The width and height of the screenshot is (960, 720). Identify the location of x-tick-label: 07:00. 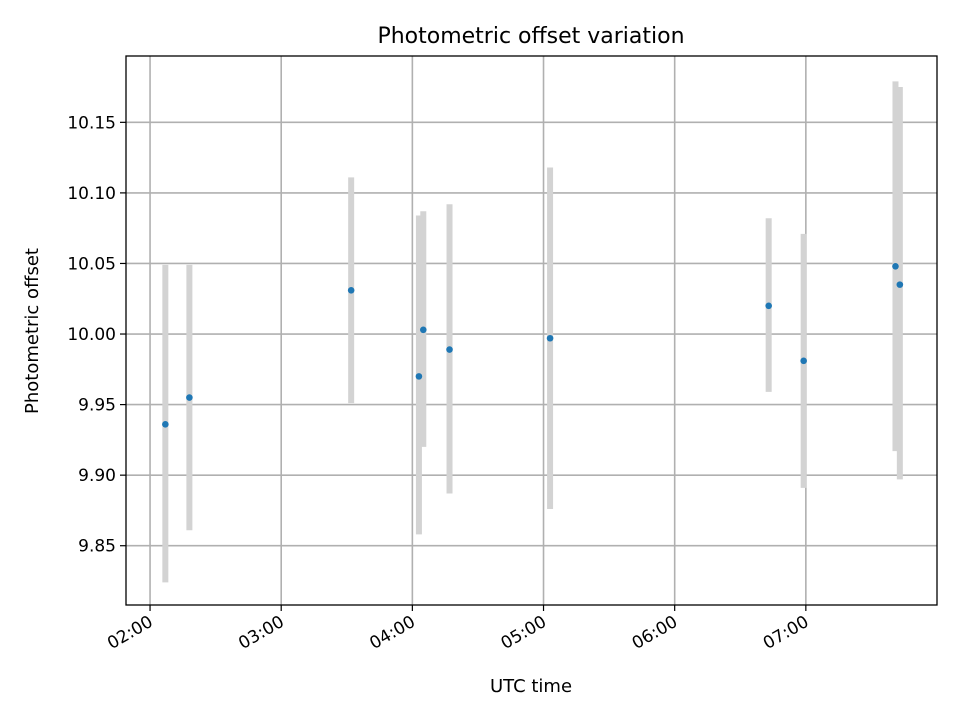
(786, 633).